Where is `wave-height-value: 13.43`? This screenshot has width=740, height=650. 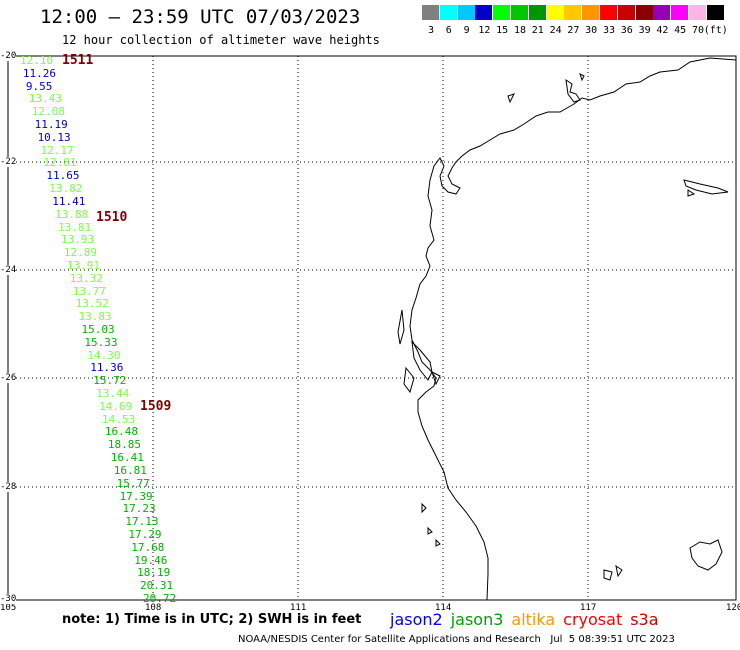
wave-height-value: 13.43 is located at coordinates (45, 99).